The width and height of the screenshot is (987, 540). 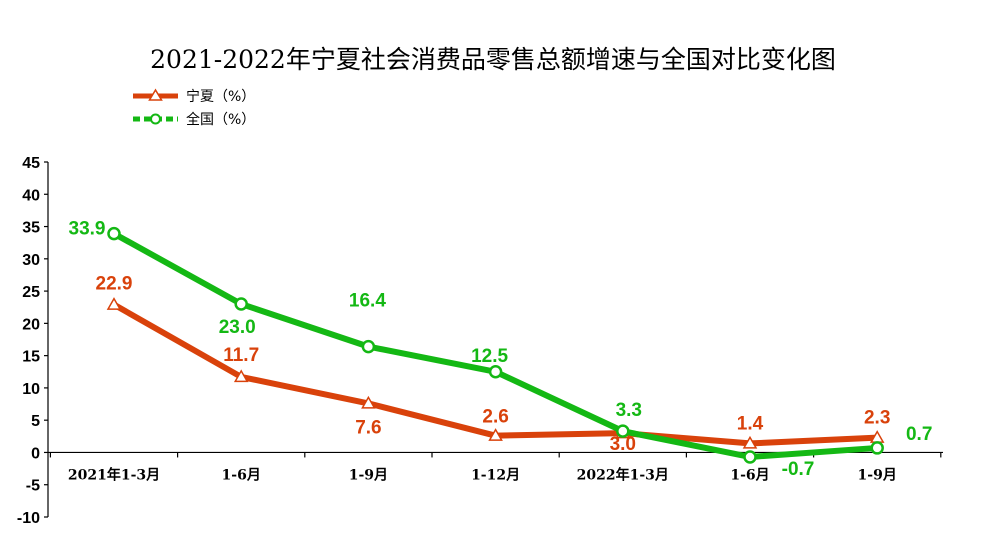 What do you see at coordinates (919, 434) in the screenshot?
I see `national-data-label: 0.7` at bounding box center [919, 434].